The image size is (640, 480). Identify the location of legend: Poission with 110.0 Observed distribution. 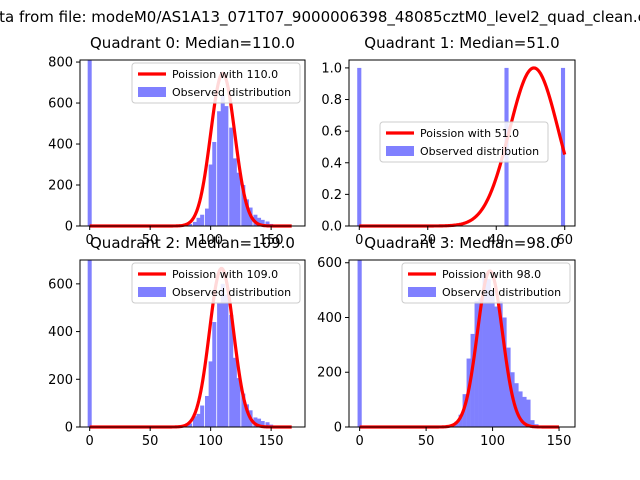
(216, 83).